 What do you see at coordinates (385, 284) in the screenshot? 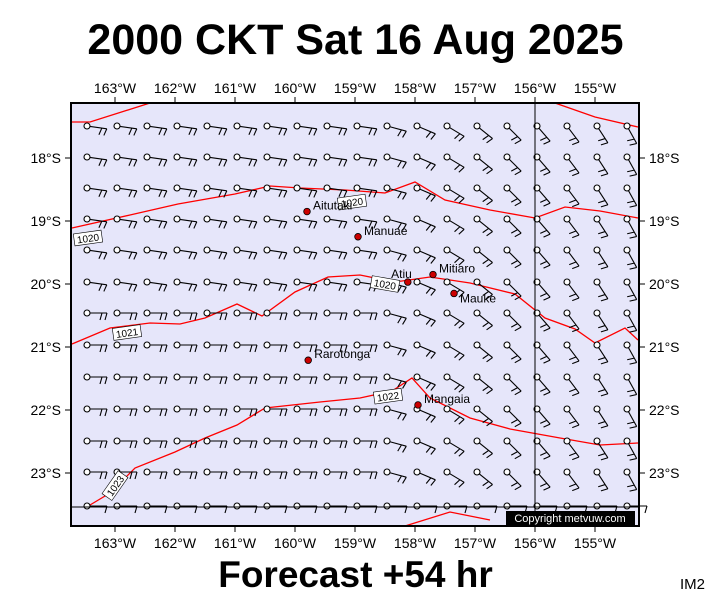
I see `isobar-label: 1020` at bounding box center [385, 284].